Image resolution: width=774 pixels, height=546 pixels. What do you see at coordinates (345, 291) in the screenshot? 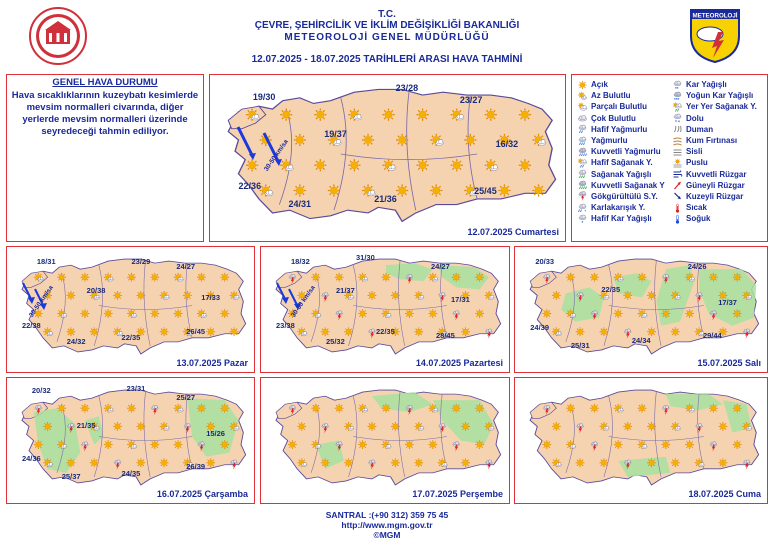
I see `temperature-label: 21/37` at bounding box center [345, 291].